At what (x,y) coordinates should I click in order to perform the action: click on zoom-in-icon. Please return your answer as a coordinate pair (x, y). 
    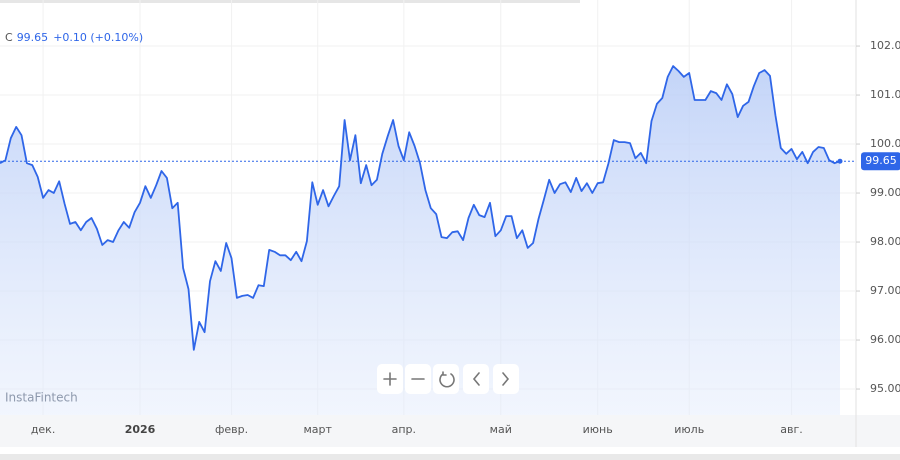
    Looking at the image, I should click on (390, 379).